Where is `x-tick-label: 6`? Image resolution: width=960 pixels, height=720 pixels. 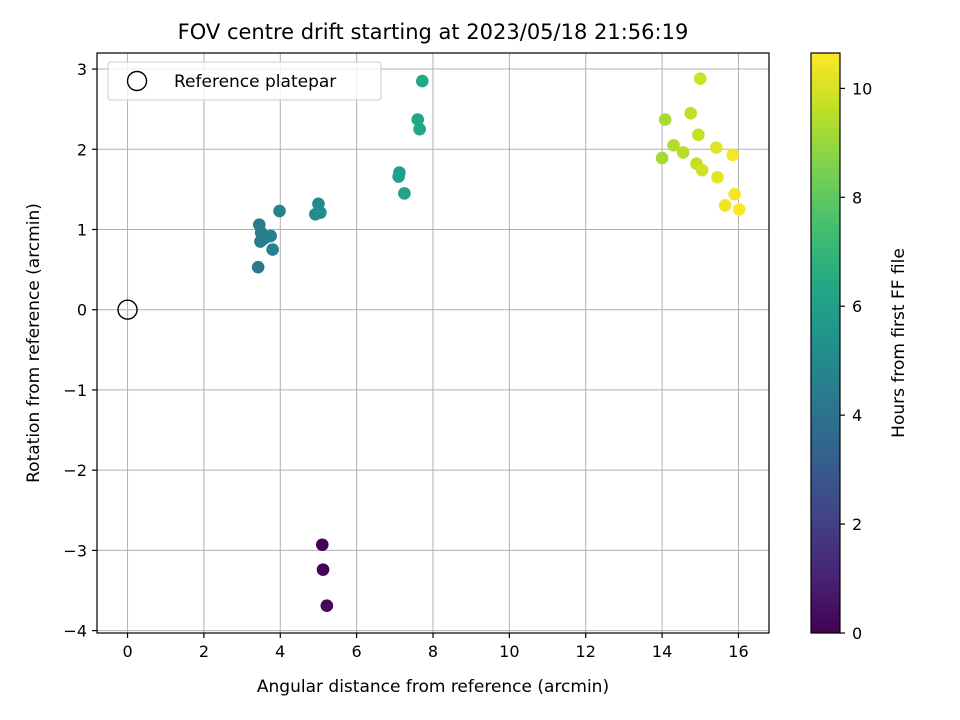
x-tick-label: 6 is located at coordinates (357, 651).